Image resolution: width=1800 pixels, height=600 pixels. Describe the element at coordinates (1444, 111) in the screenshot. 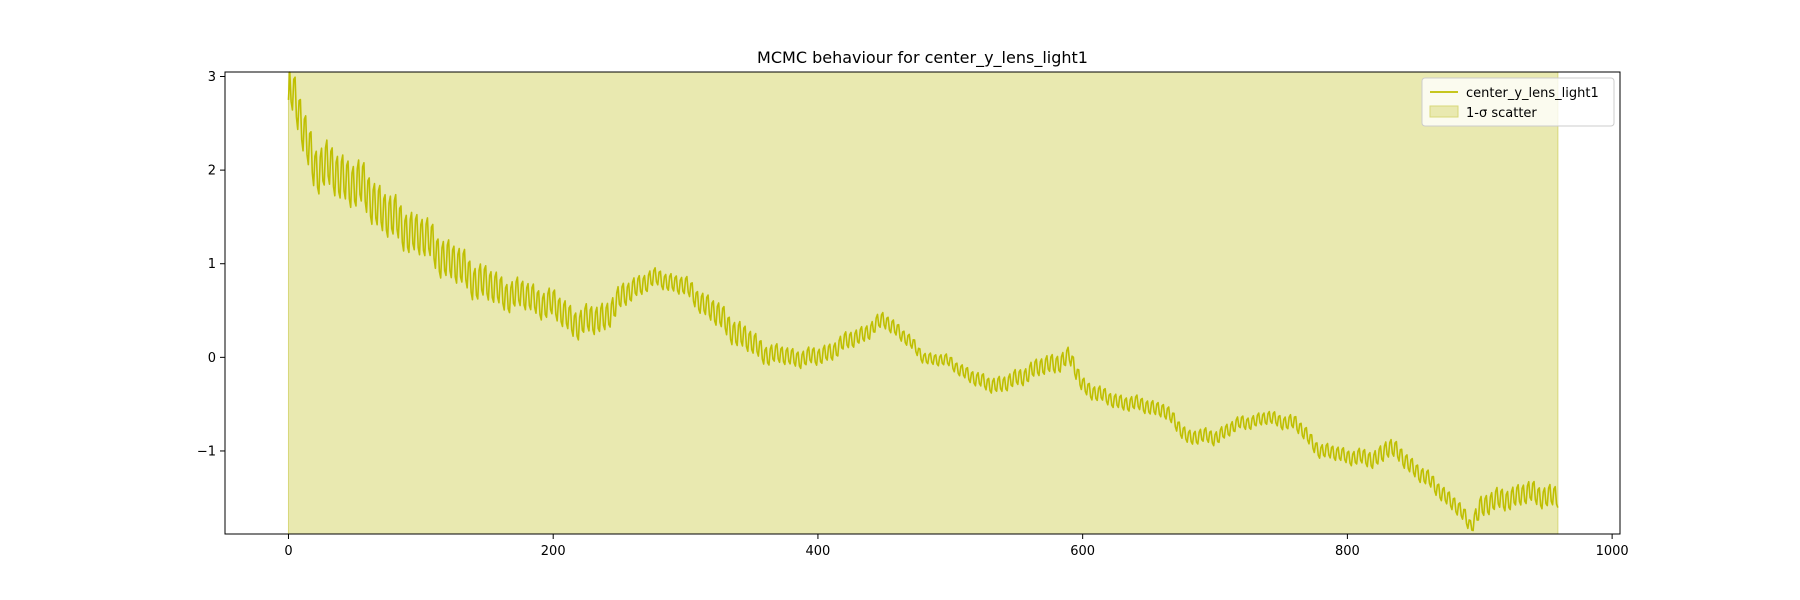

I see `legend-band-swatch` at that location.